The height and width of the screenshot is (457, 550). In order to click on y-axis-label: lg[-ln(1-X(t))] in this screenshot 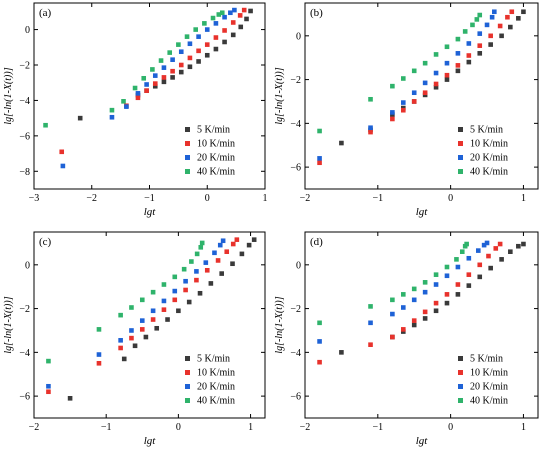, I will do `click(279, 324)`.